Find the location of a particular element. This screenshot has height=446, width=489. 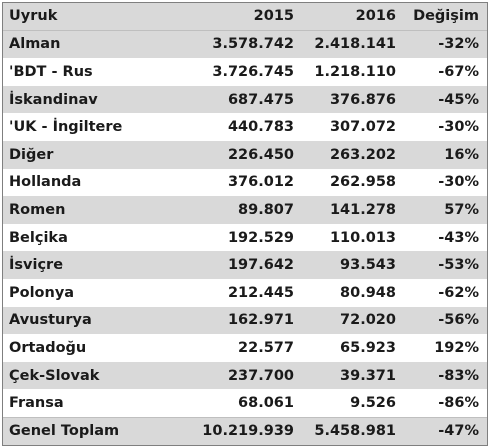

total-2016: 5.458.981 is located at coordinates (355, 431).